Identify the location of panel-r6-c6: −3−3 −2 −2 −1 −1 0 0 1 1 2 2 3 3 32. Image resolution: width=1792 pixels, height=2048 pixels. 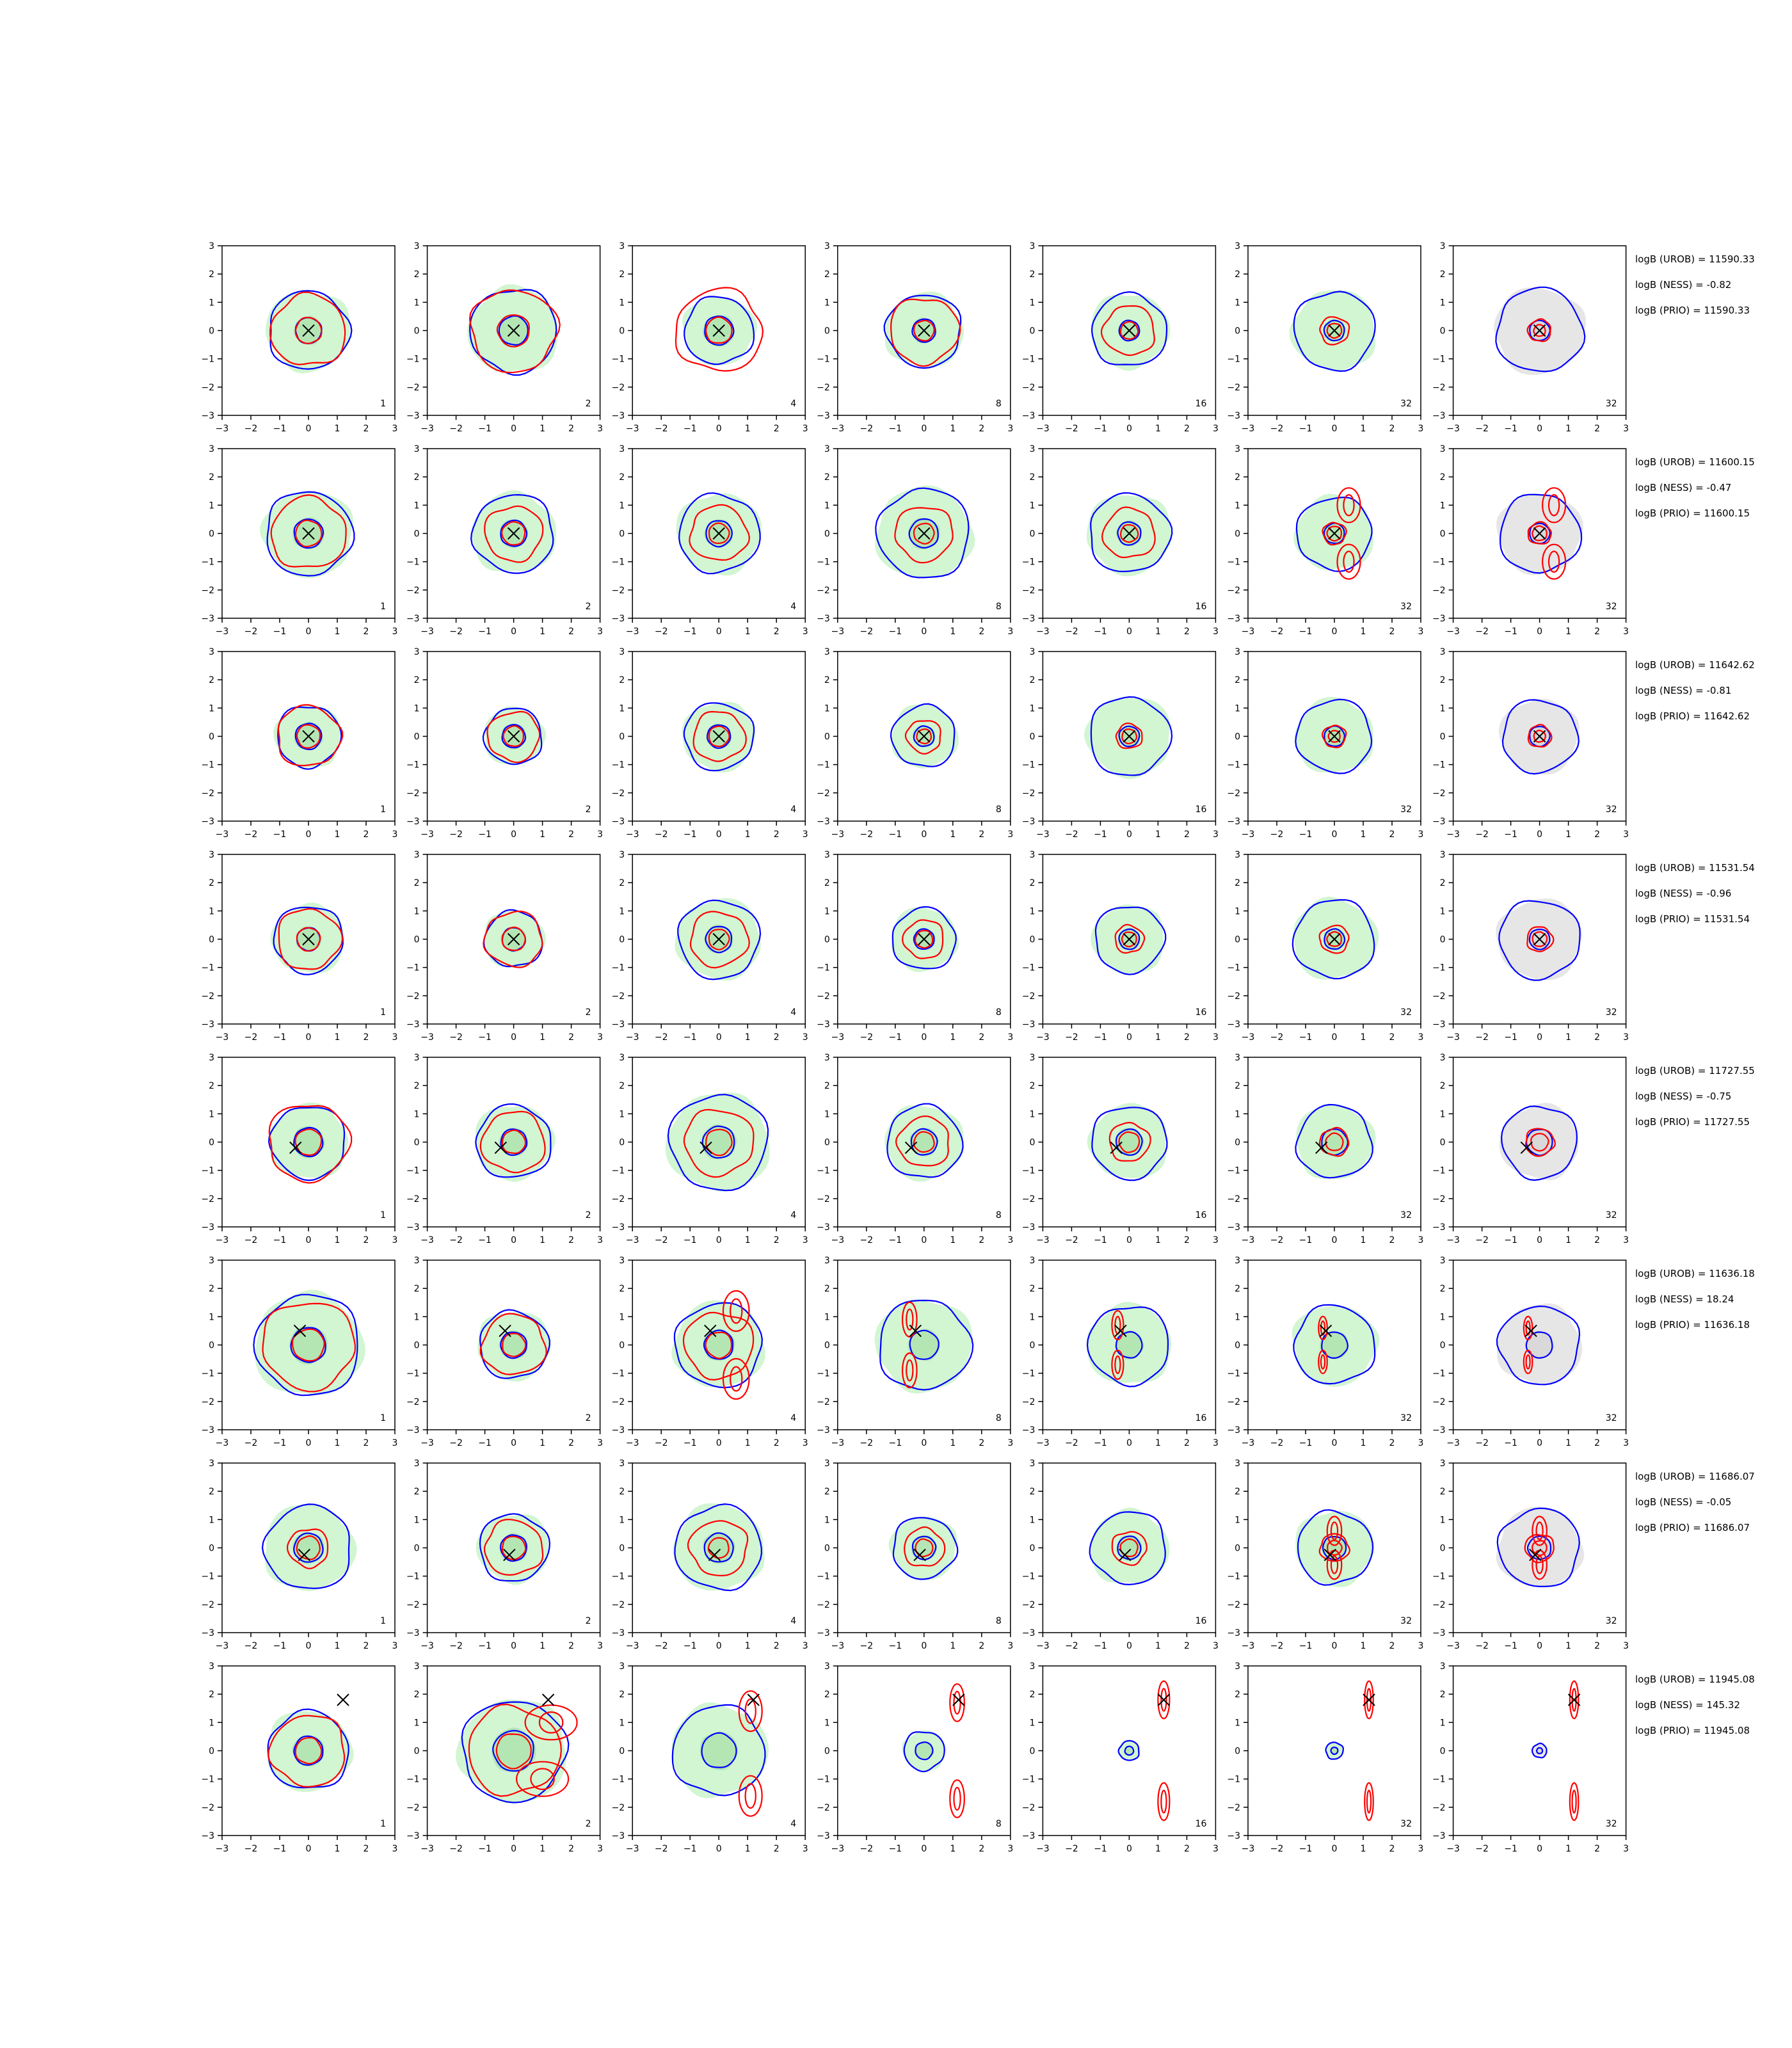
(1325, 1352).